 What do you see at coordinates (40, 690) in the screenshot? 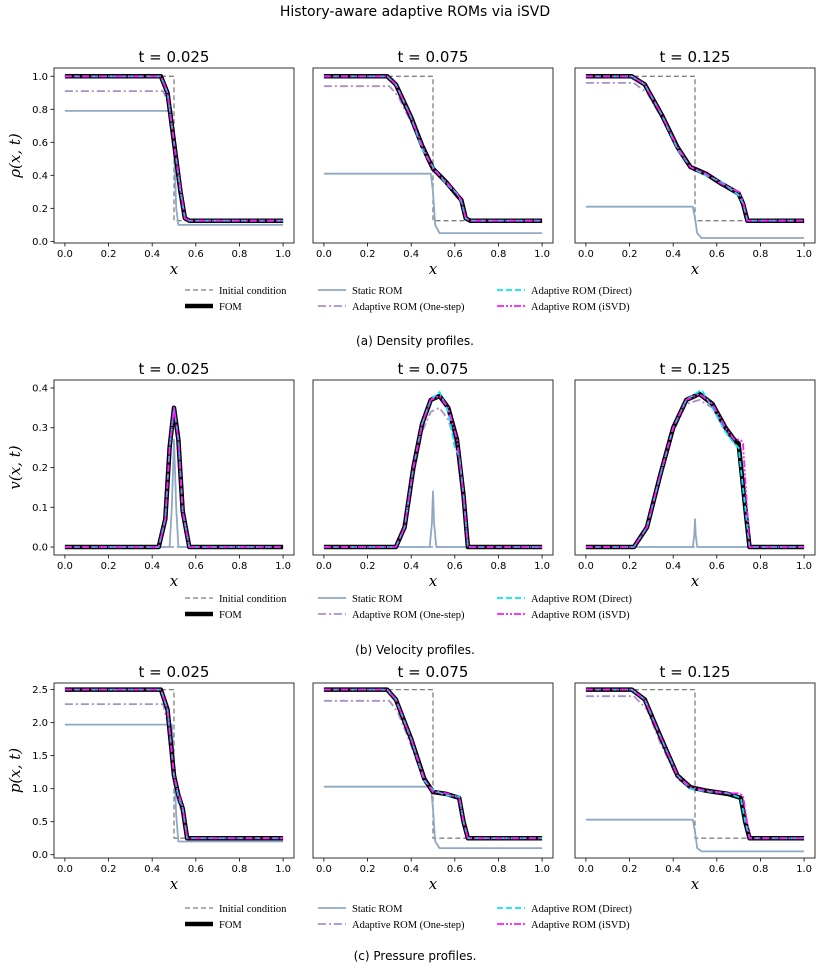
I see `y-tick-label: 2.5` at bounding box center [40, 690].